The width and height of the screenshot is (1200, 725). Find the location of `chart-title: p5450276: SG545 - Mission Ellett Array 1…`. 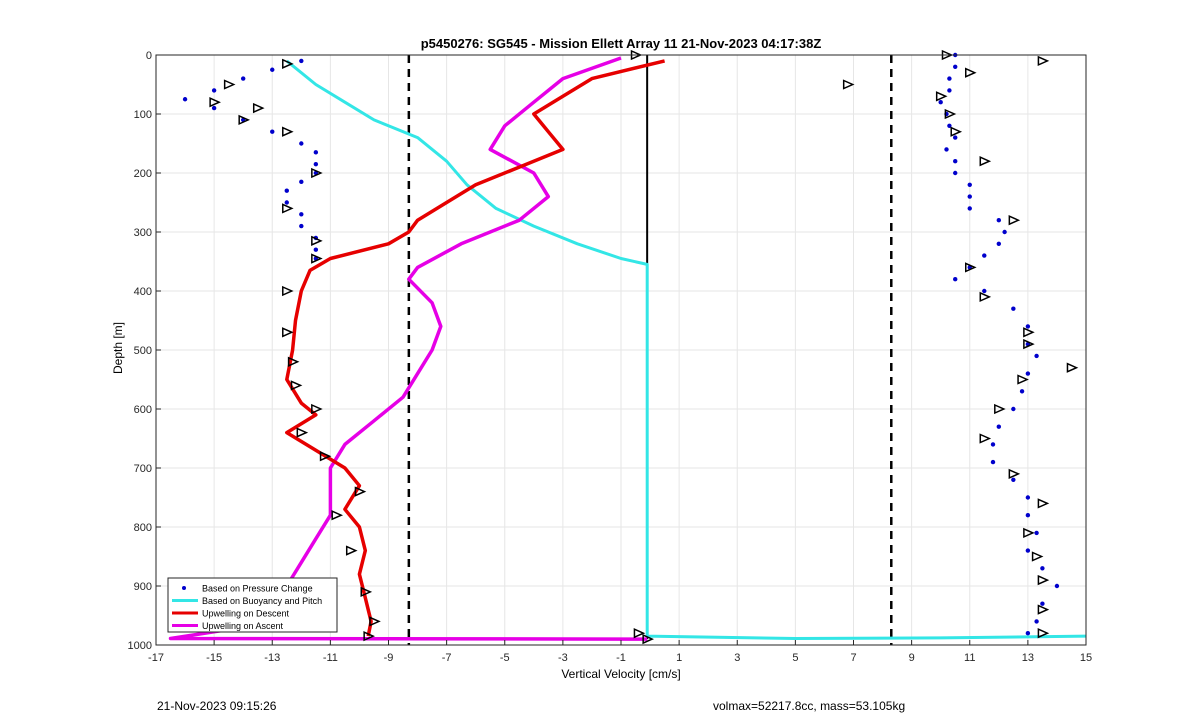

chart-title: p5450276: SG545 - Mission Ellett Array 1… is located at coordinates (621, 43).